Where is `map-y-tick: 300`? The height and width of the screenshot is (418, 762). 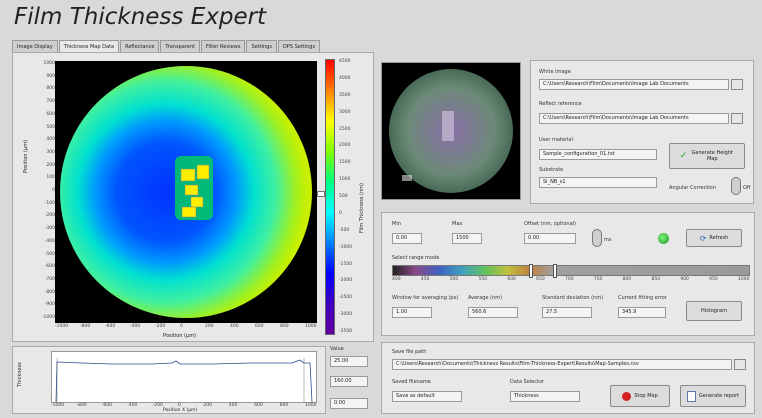
map-y-tick: 300 is located at coordinates (50, 152).